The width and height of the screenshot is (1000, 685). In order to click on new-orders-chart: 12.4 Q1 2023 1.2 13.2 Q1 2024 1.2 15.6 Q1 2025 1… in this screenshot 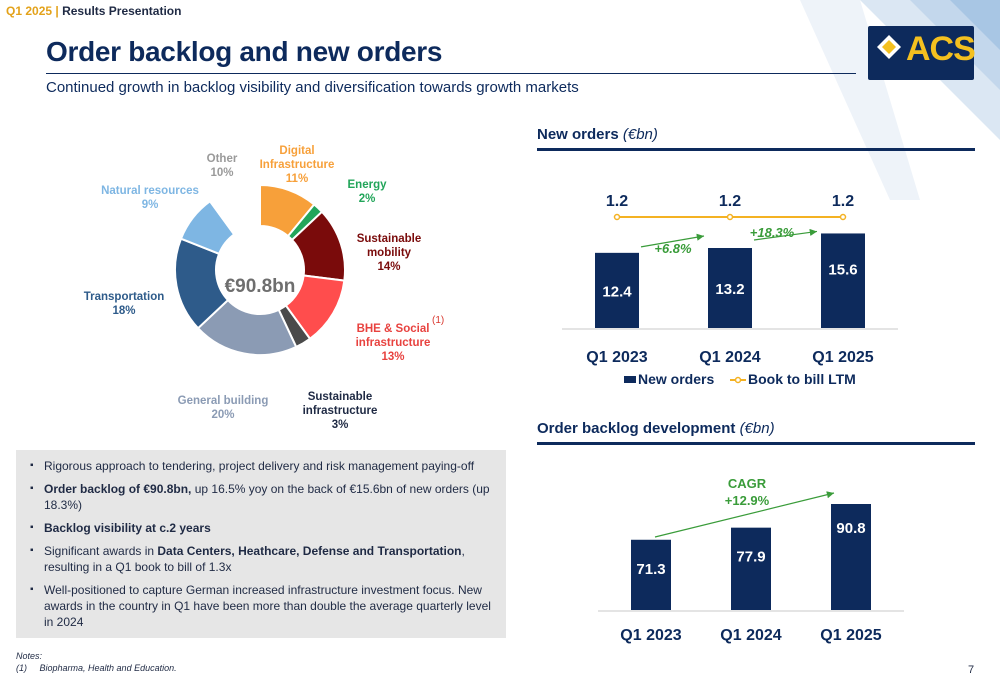, I will do `click(730, 290)`.